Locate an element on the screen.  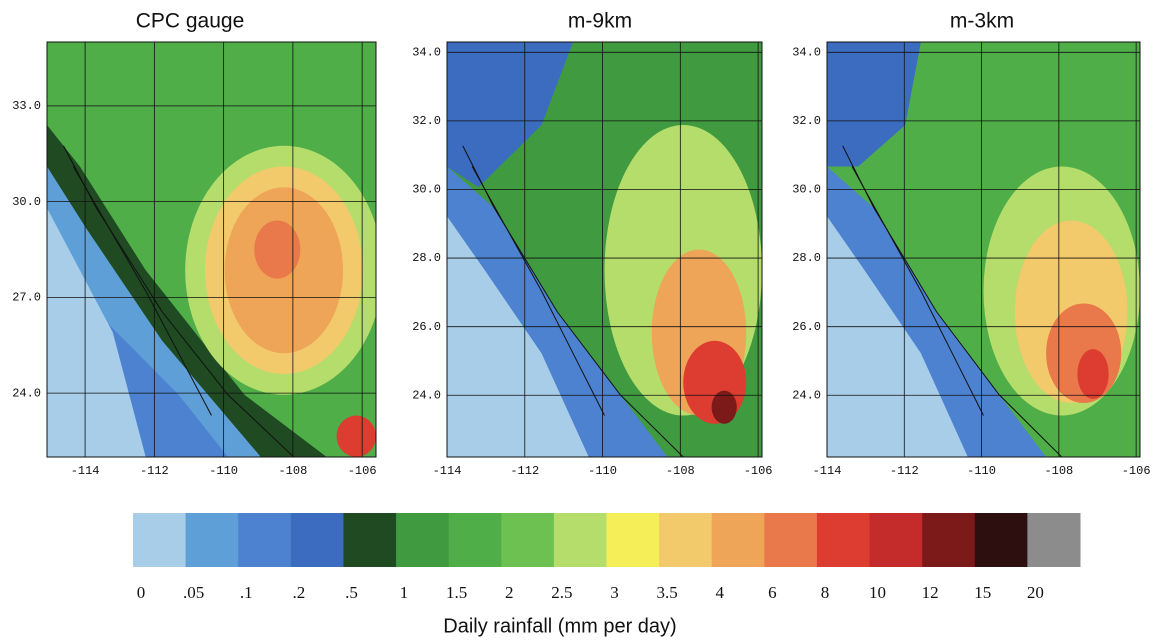
y-tick-label: 27.0 is located at coordinates (26, 298).